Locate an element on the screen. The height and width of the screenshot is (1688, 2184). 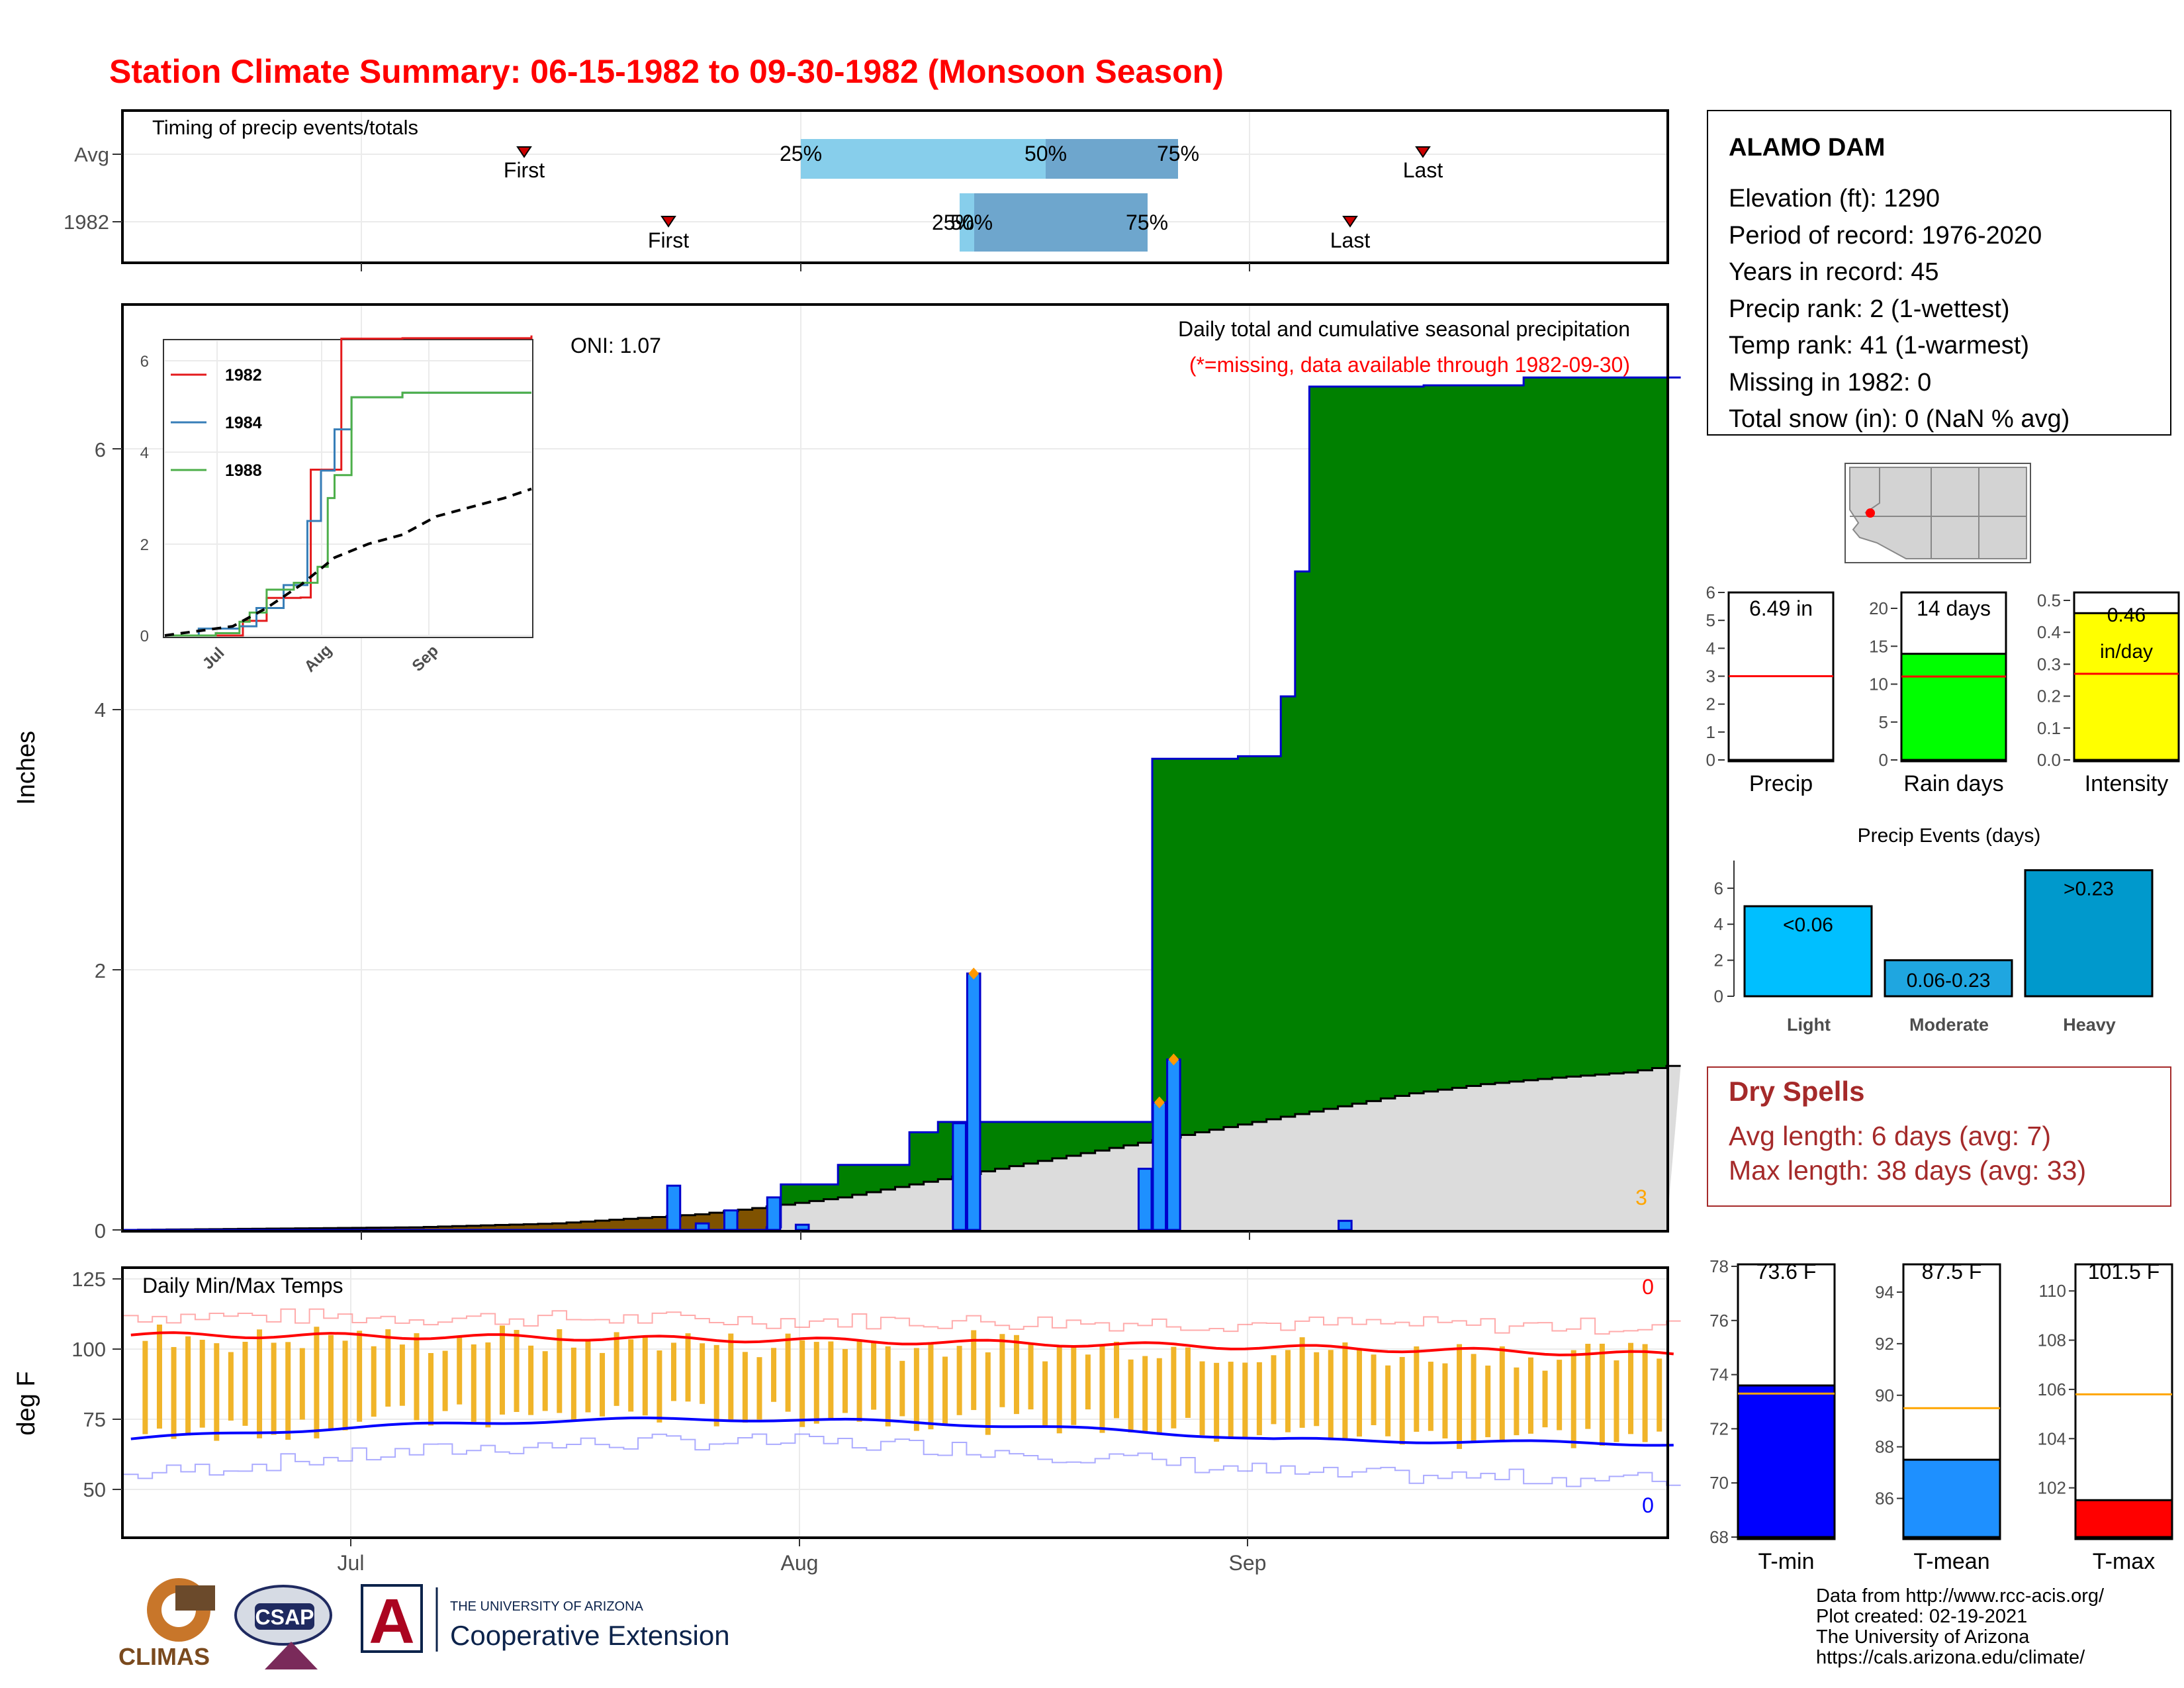
temp-data-layers is located at coordinates (903, 1397).